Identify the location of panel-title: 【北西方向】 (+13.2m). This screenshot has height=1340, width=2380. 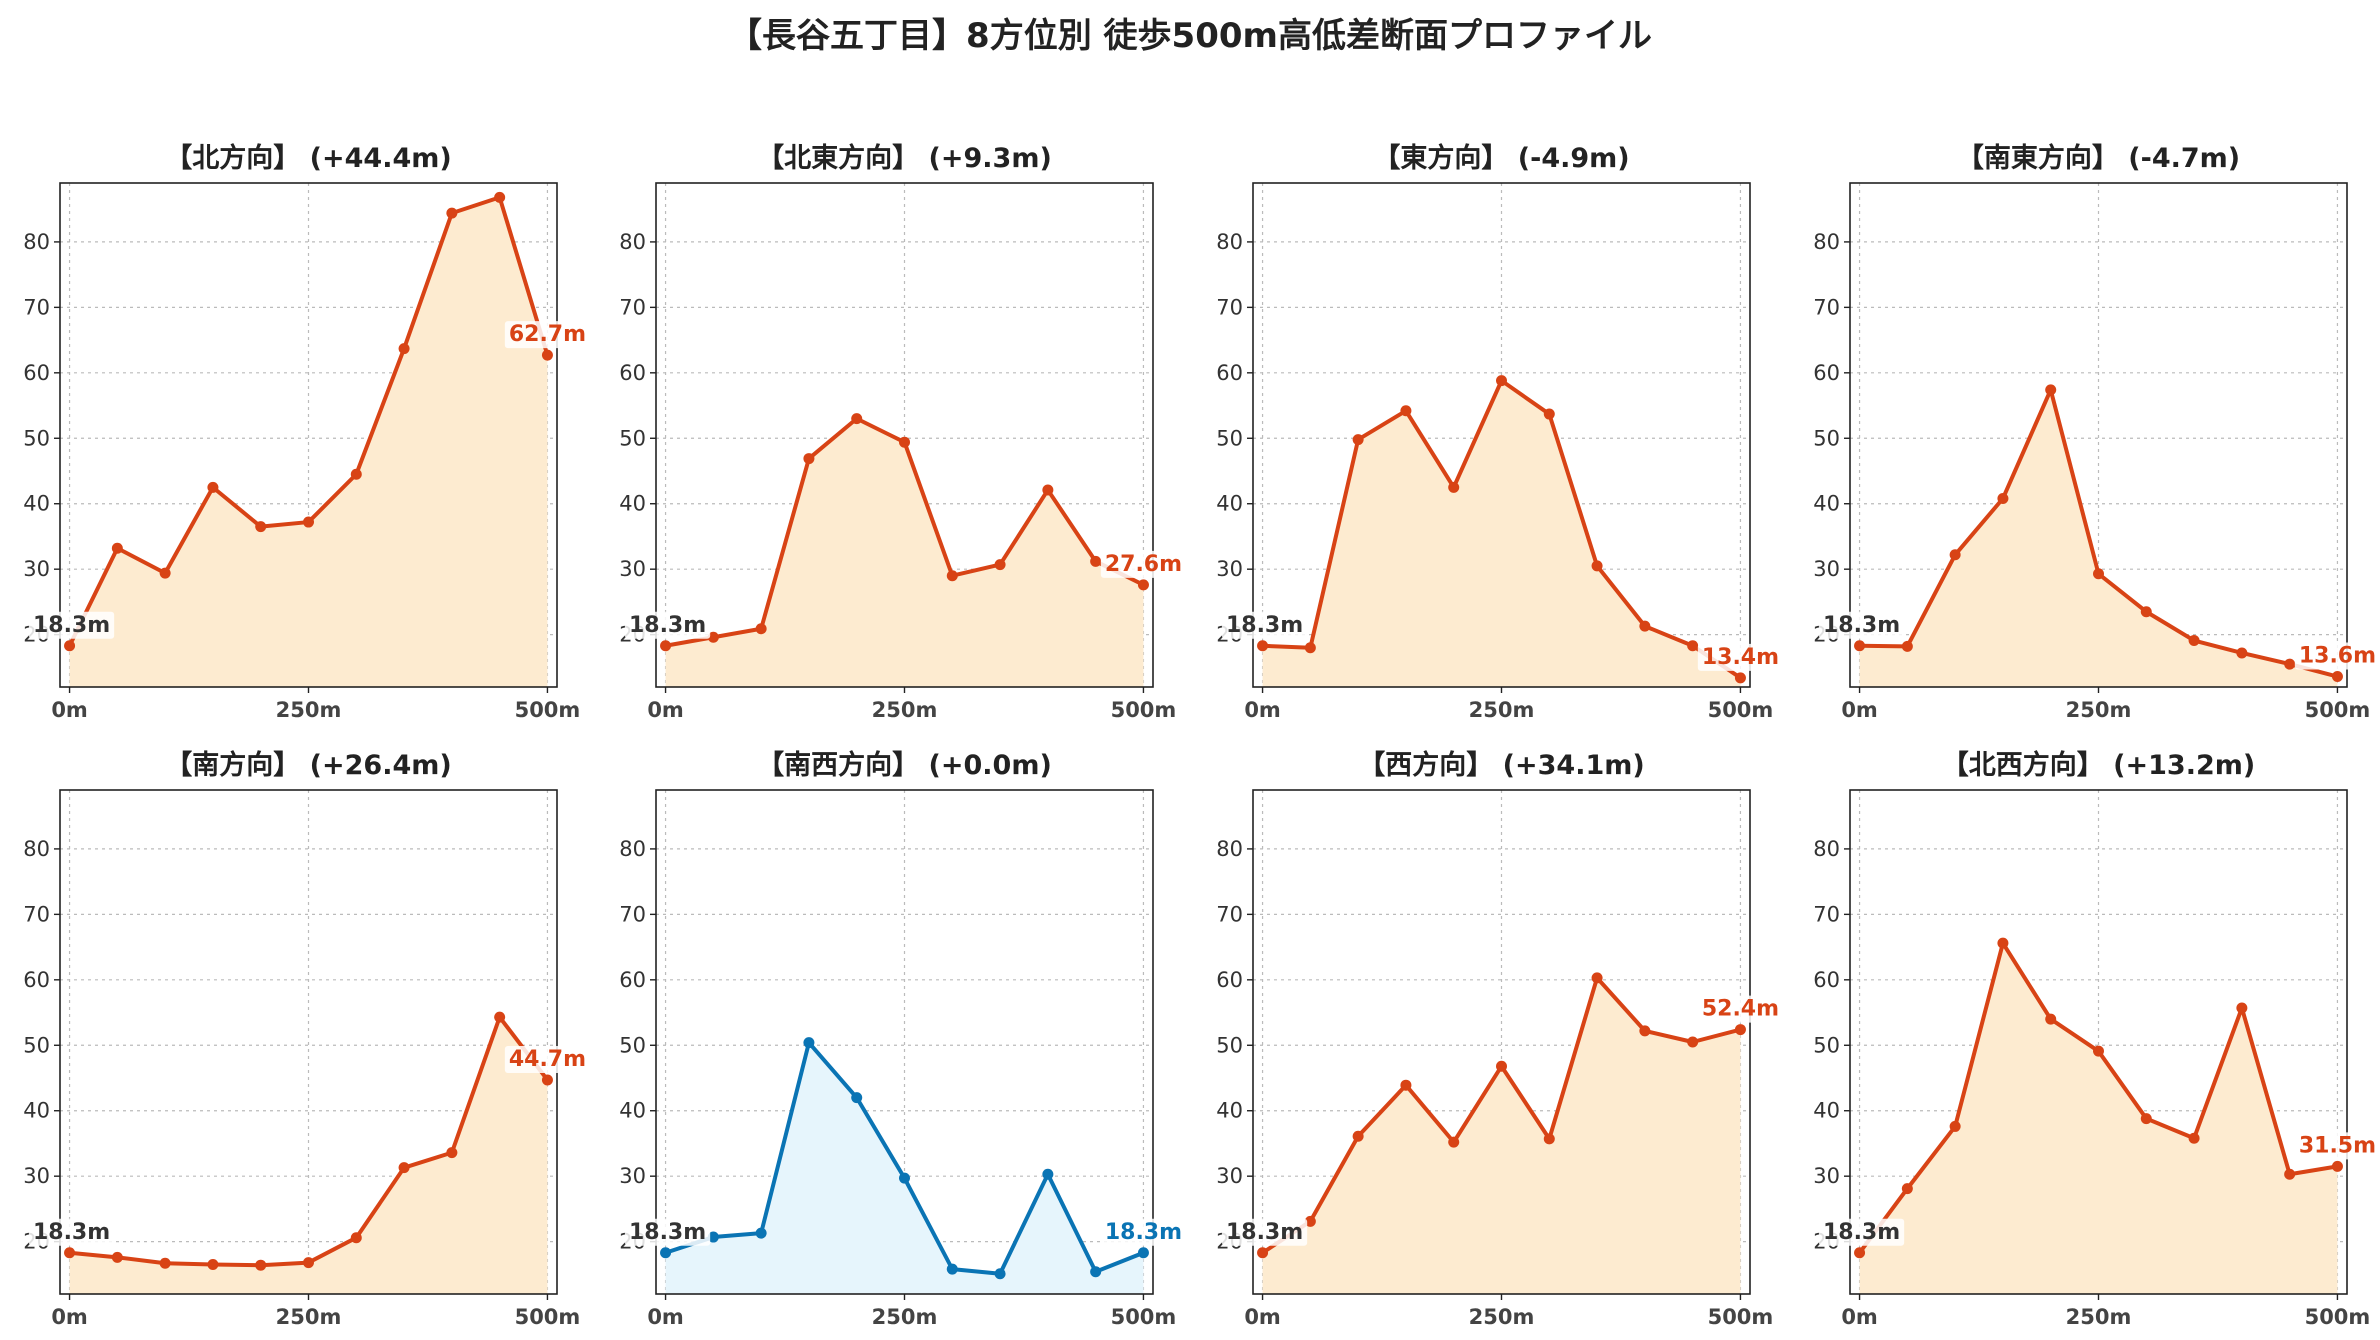
(2098, 765).